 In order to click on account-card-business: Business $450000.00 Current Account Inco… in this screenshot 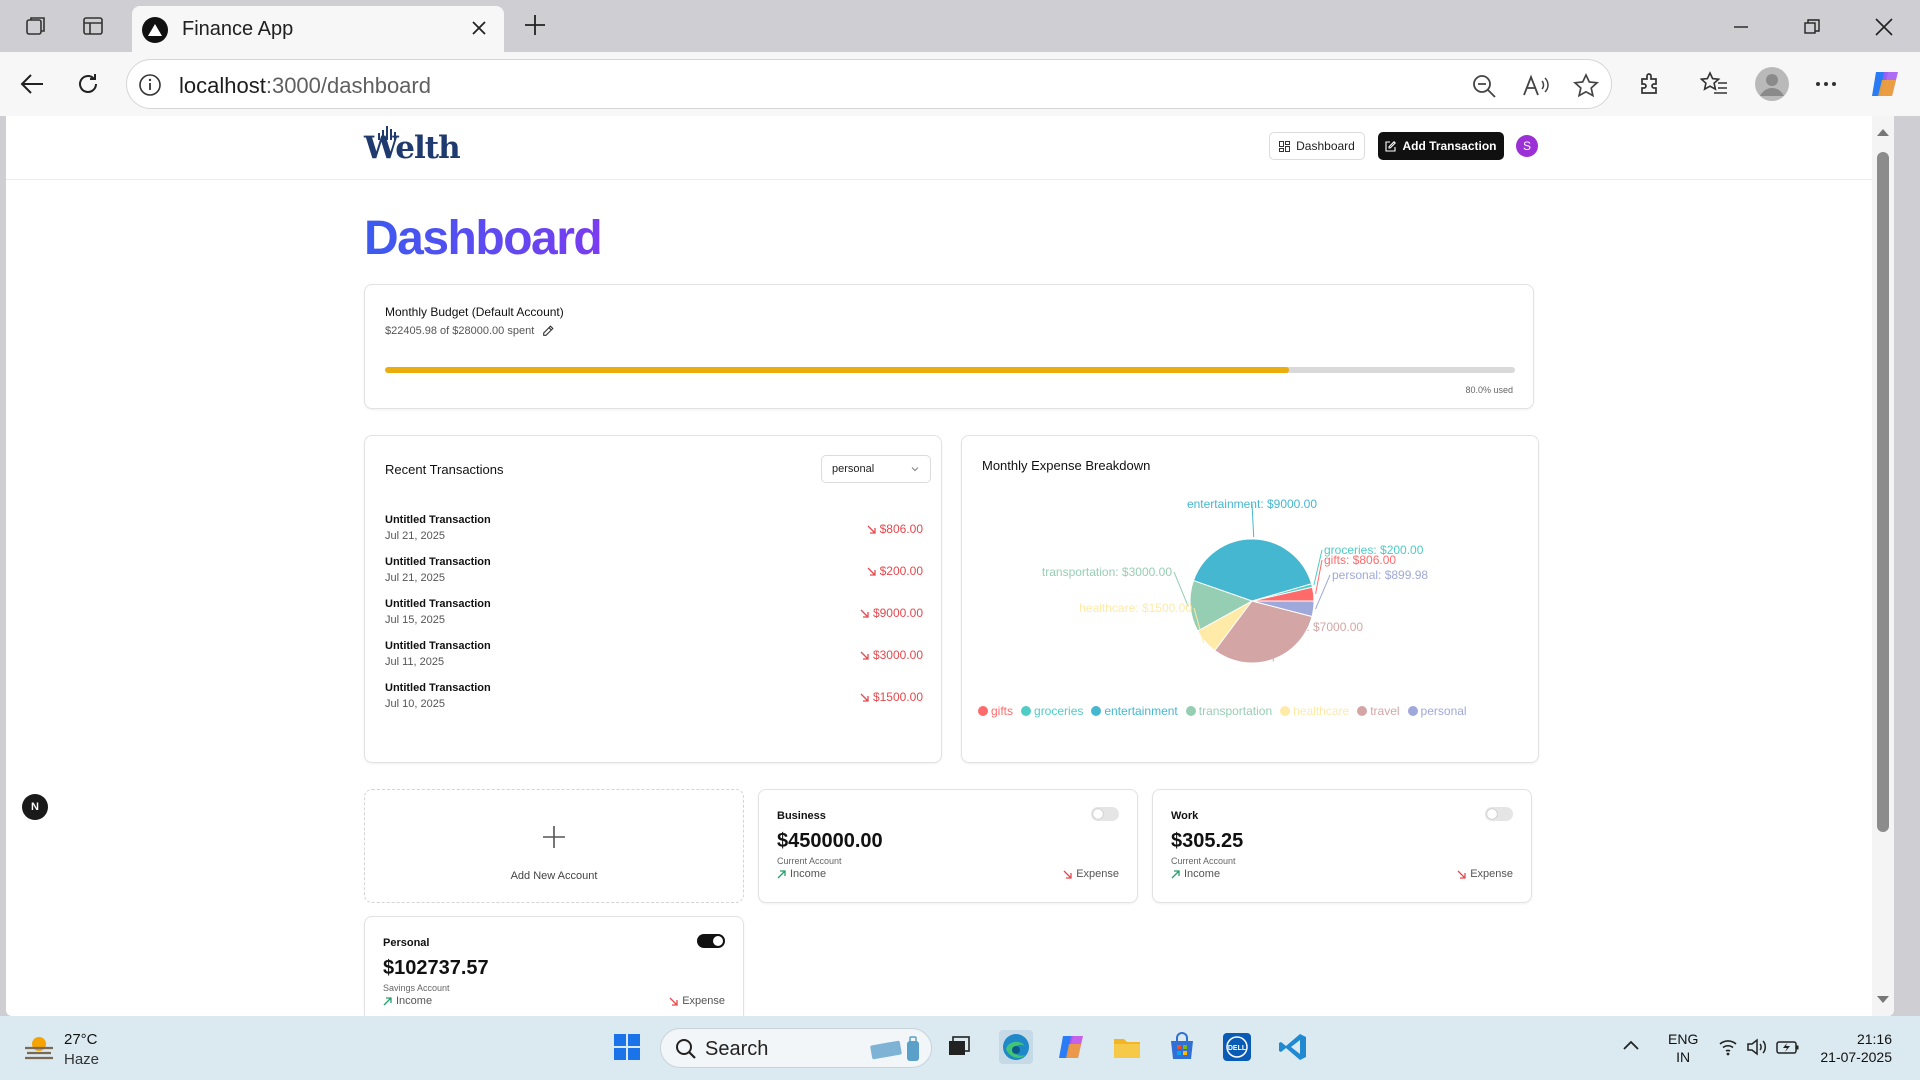, I will do `click(948, 846)`.